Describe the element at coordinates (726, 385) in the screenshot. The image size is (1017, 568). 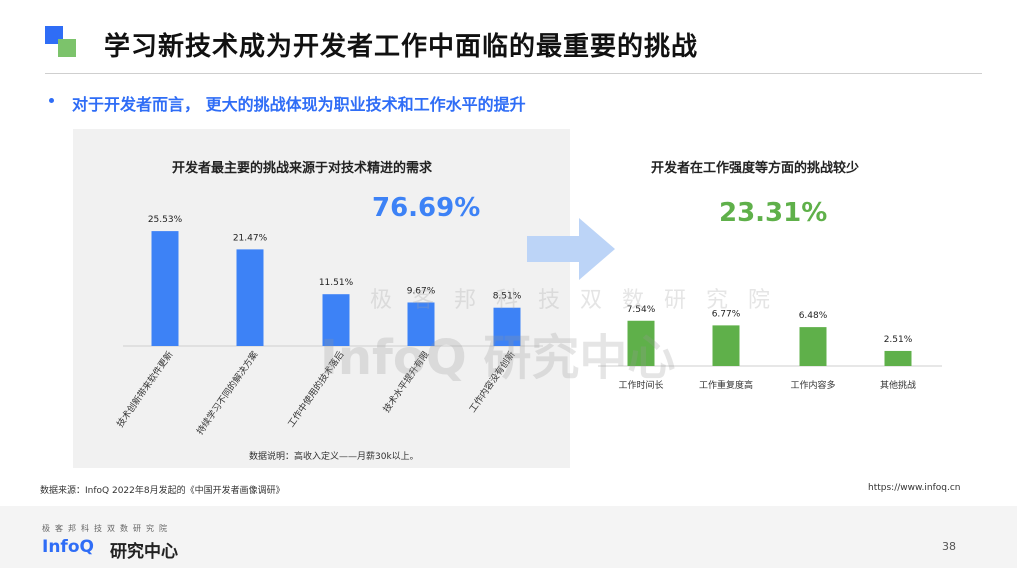
I see `category-label: 工作重复度高` at that location.